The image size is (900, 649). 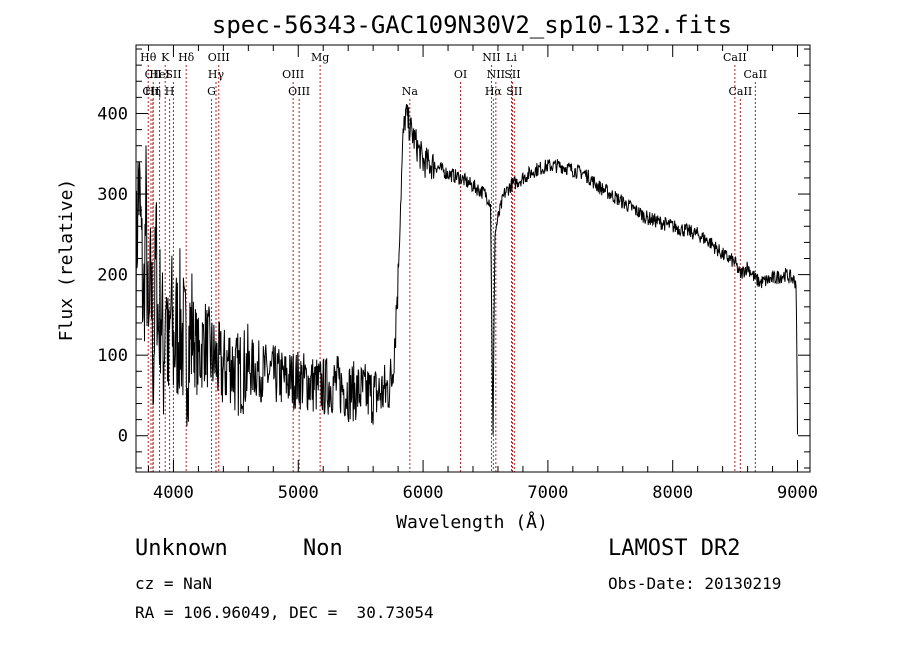 I want to click on x-tick-label: 6000, so click(x=423, y=493).